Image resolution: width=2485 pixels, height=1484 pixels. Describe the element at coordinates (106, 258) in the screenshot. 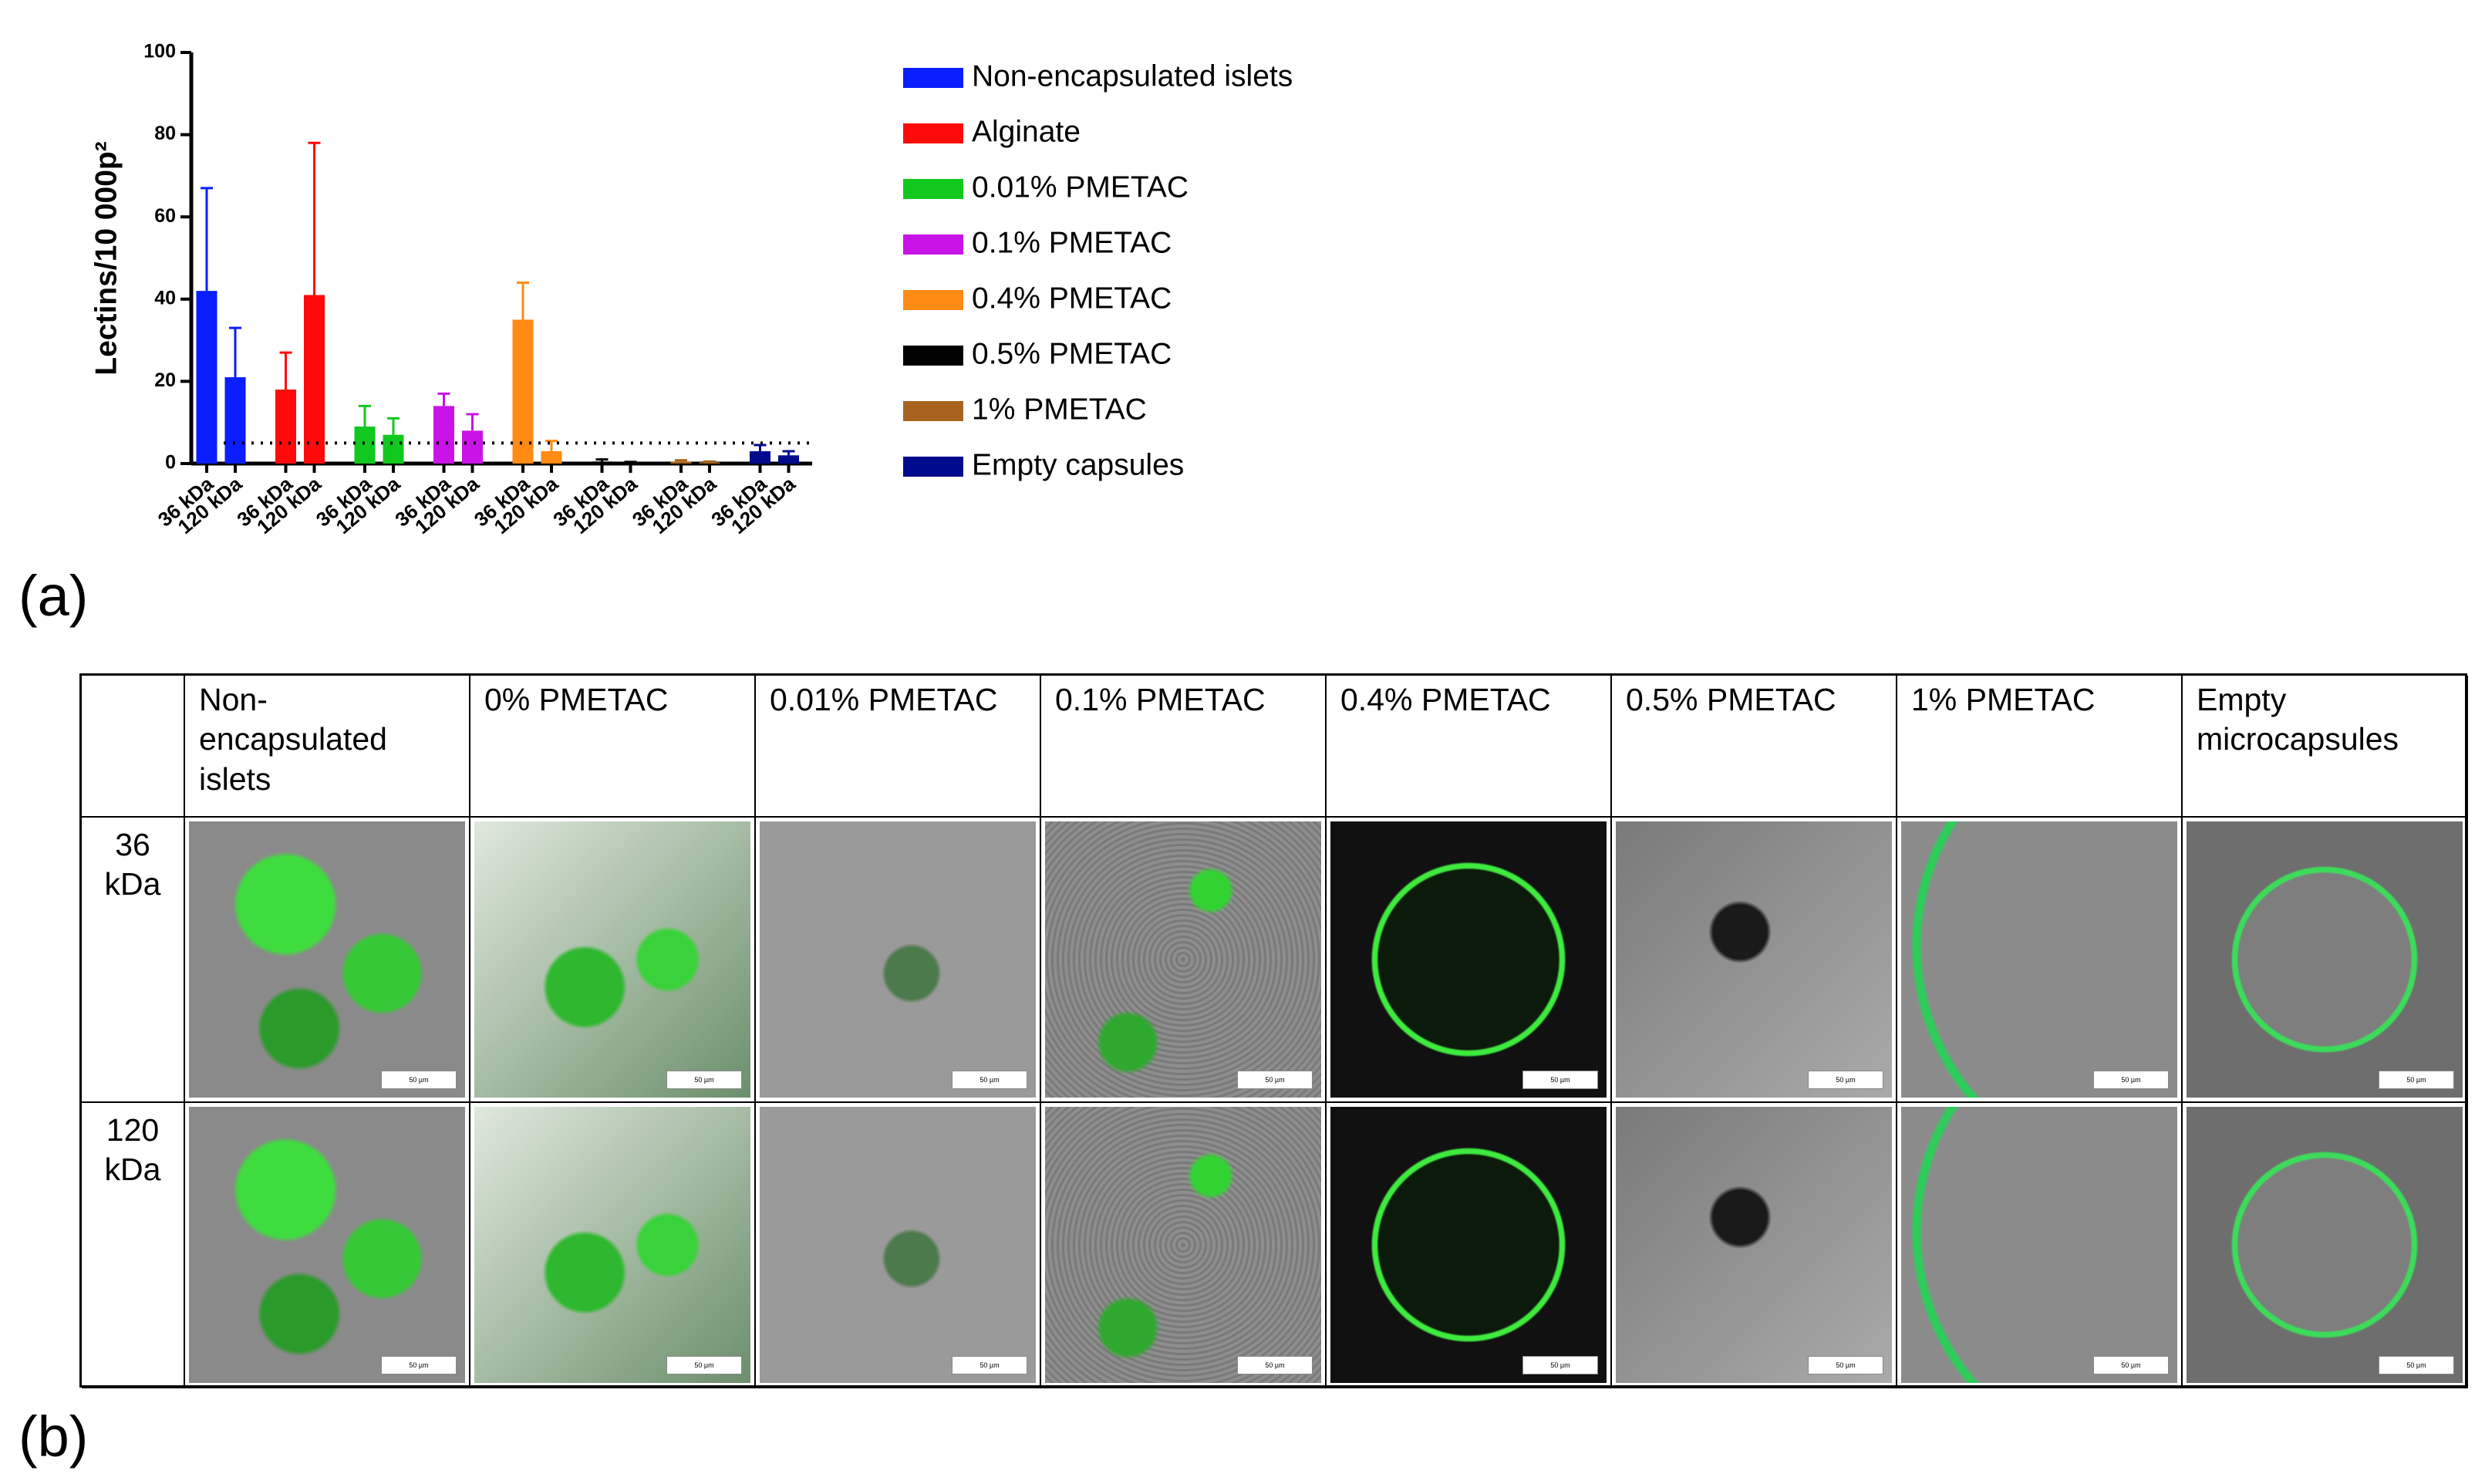

I see `y-axis-label: Lectins/10 000p²` at that location.